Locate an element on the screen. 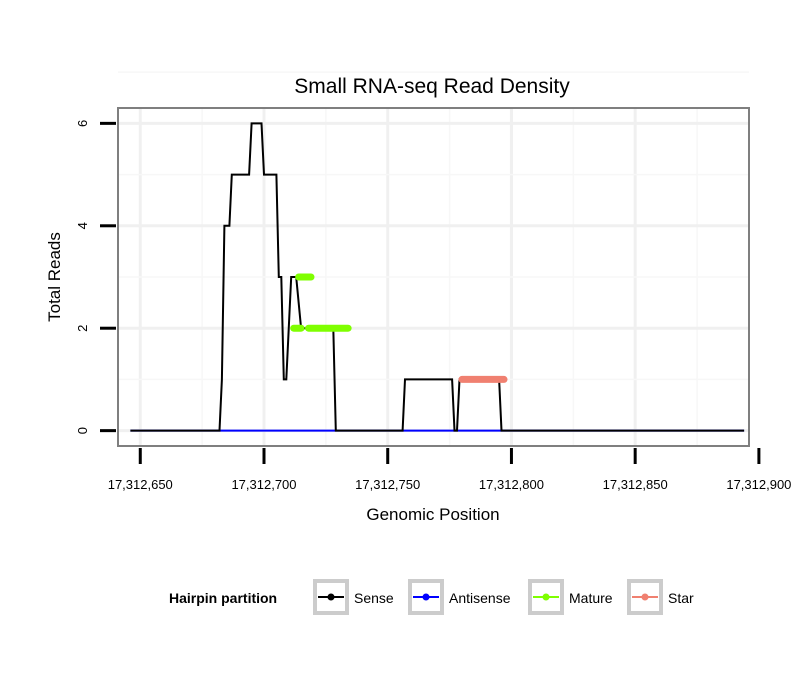  chart-title: Small RNA-seq Read Density is located at coordinates (432, 86).